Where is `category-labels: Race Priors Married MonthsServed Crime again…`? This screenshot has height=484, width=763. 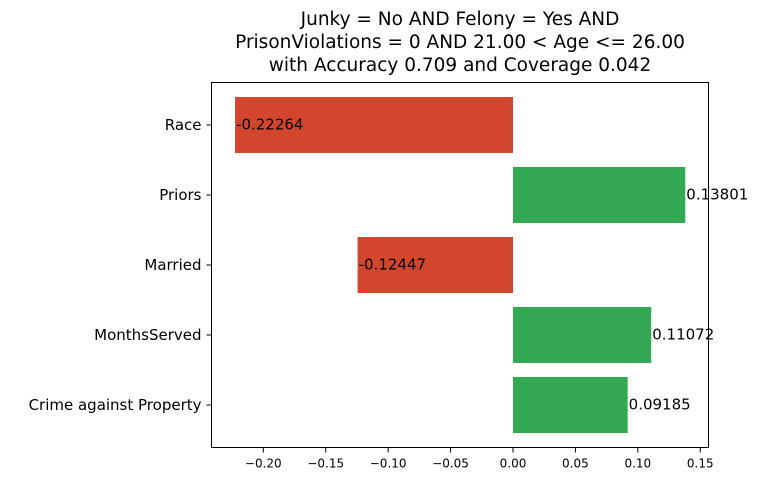
category-labels: Race Priors Married MonthsServed Crime again… is located at coordinates (120, 265).